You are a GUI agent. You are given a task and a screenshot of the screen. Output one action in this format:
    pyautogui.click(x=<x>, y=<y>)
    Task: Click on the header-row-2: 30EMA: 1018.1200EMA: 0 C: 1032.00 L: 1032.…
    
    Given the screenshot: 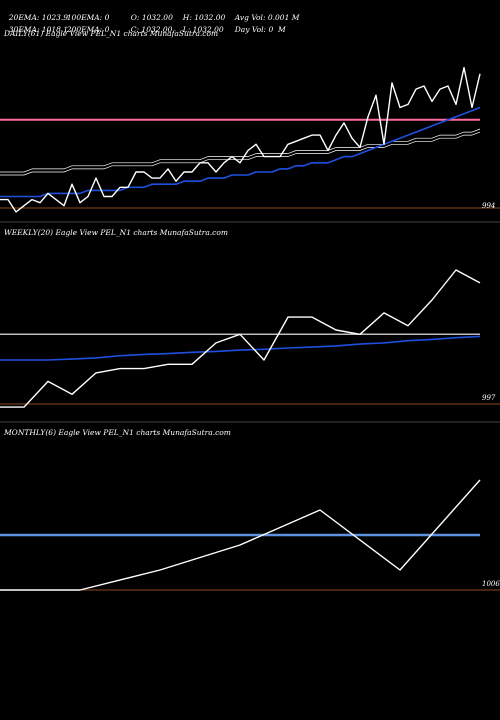 What is the action you would take?
    pyautogui.click(x=145, y=25)
    